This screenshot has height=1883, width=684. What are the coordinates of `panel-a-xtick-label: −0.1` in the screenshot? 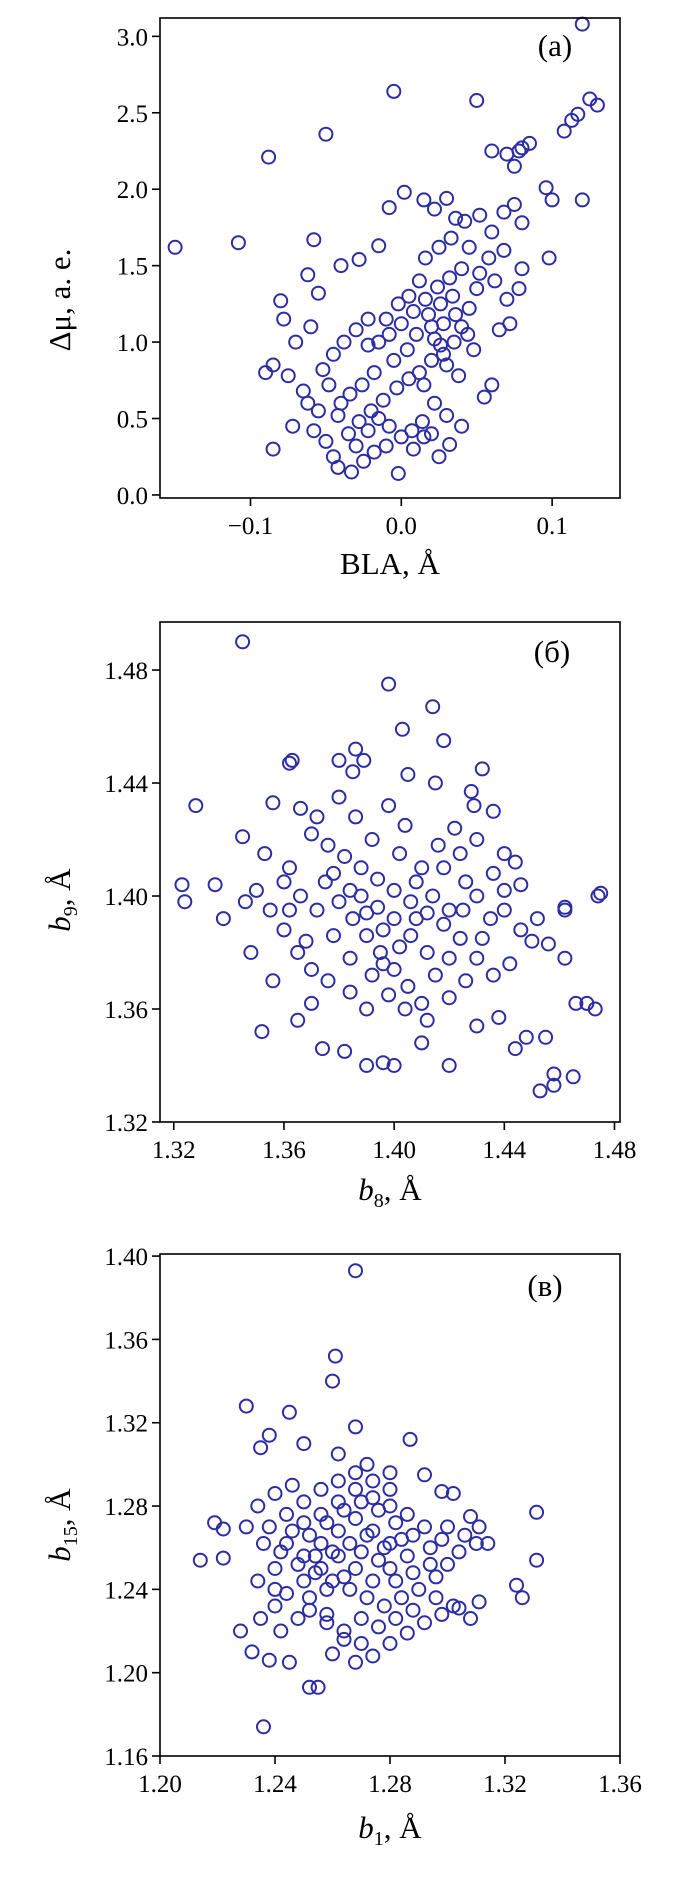 It's located at (250, 526).